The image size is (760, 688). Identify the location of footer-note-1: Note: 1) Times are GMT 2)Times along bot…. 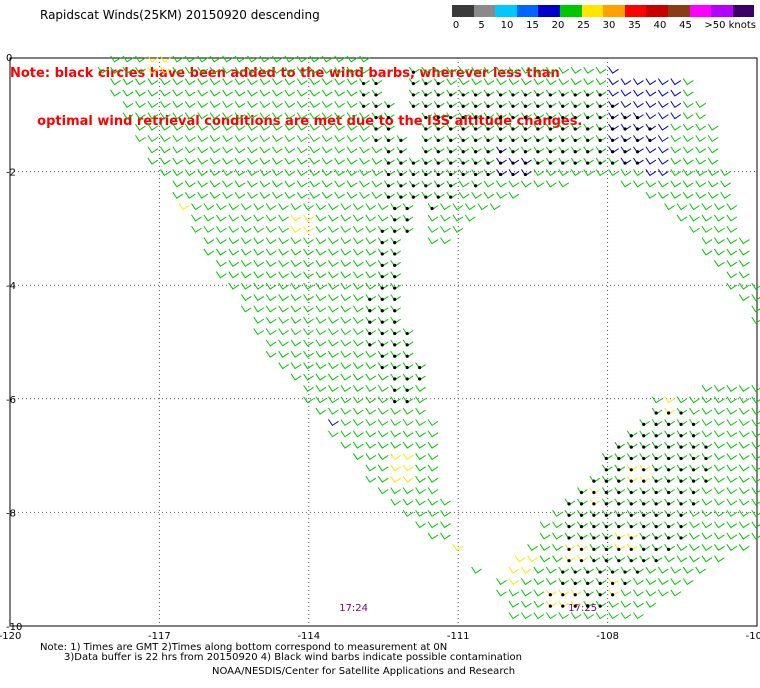
(244, 647).